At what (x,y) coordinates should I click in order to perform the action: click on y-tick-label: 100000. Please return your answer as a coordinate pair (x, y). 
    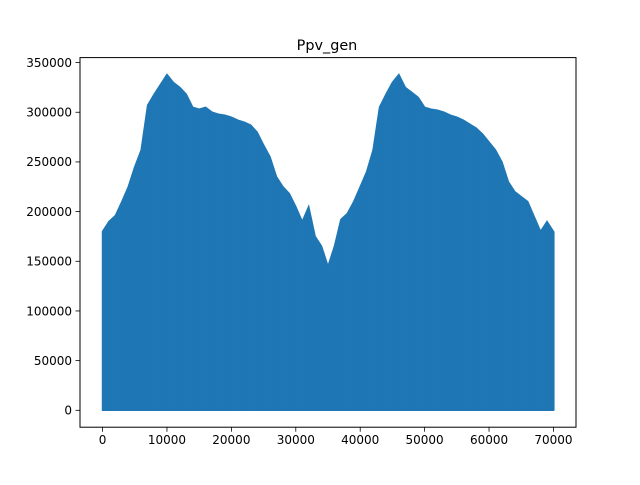
    Looking at the image, I should click on (49, 311).